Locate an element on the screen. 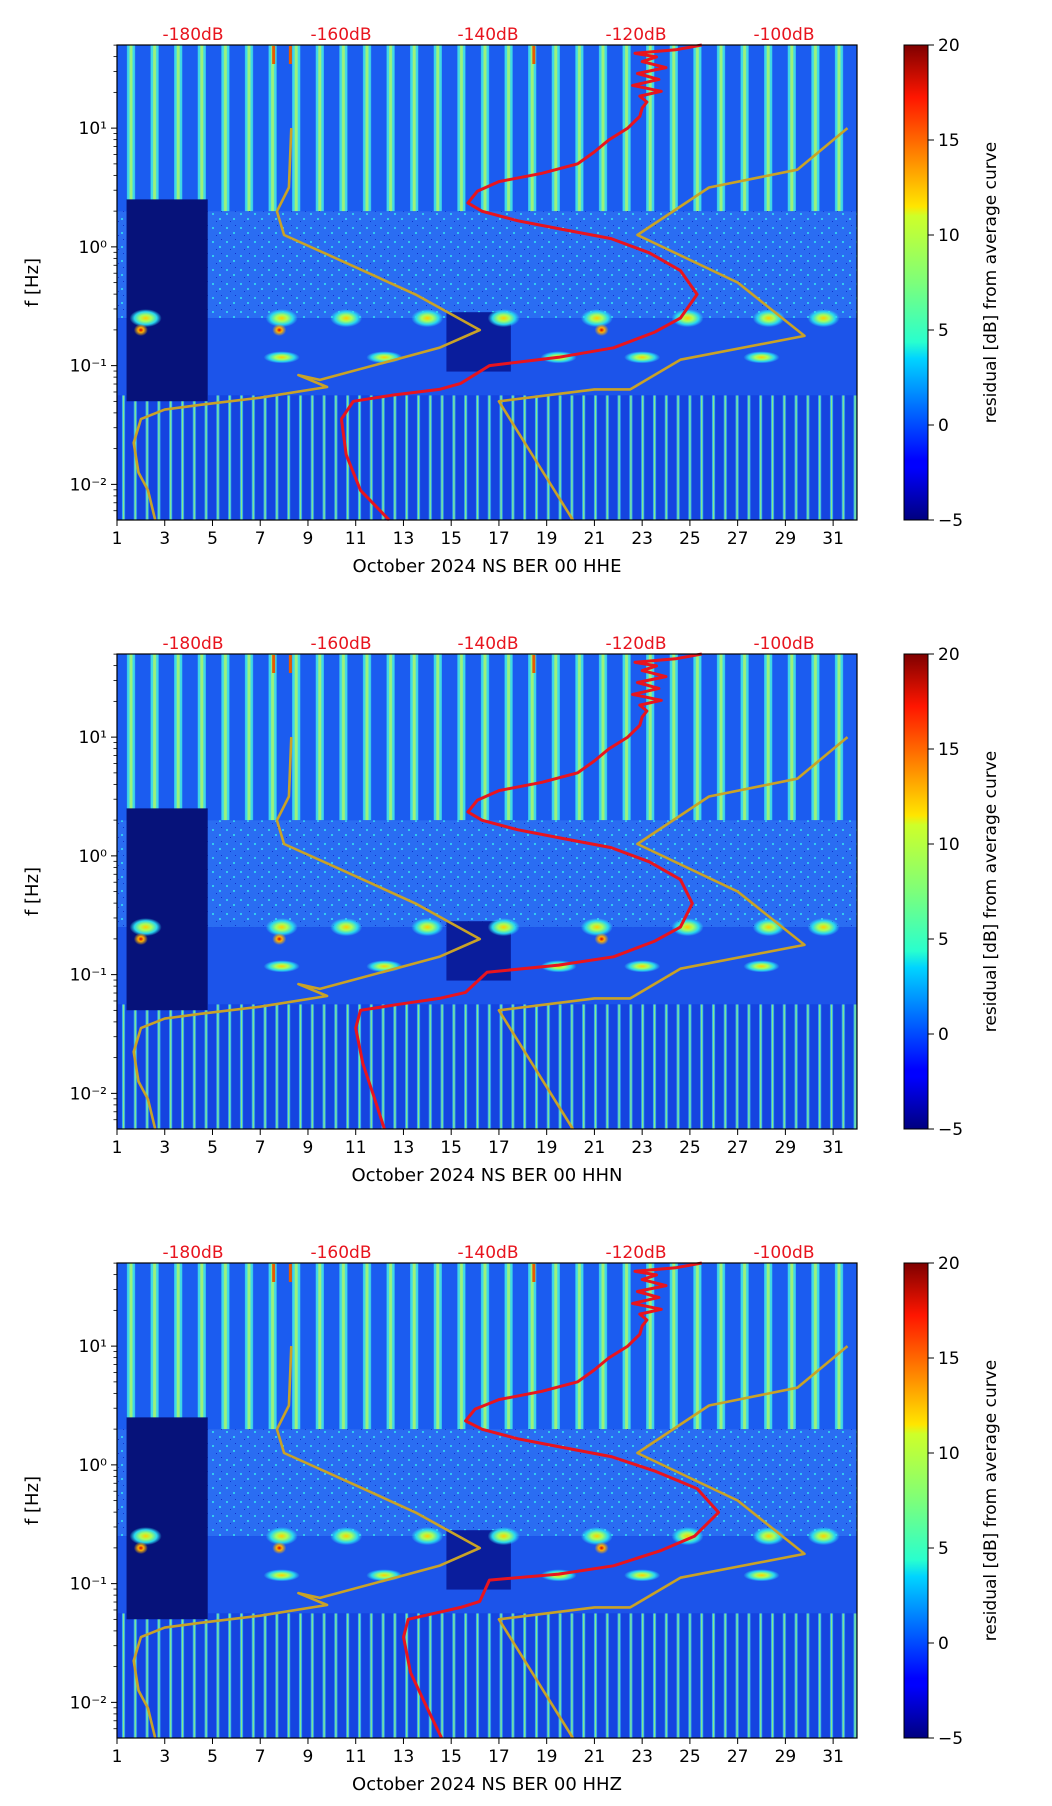  x-tick-label: 23 is located at coordinates (642, 1757).